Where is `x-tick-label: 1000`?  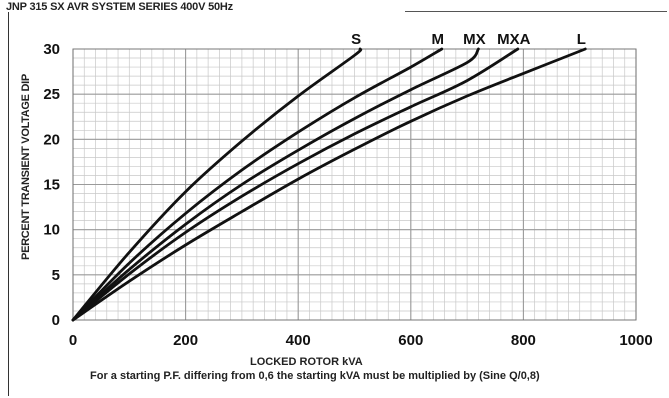 x-tick-label: 1000 is located at coordinates (635, 340).